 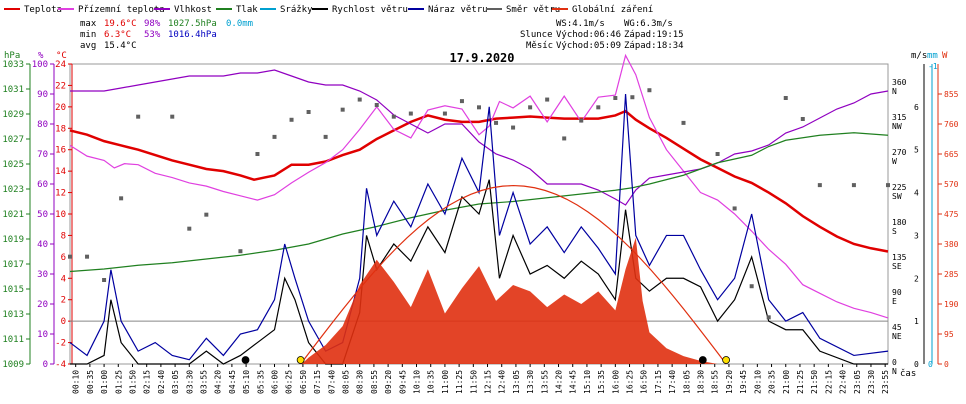 What do you see at coordinates (121, 10) in the screenshot?
I see `legend-label-1: Přízemní teplota` at bounding box center [121, 10].